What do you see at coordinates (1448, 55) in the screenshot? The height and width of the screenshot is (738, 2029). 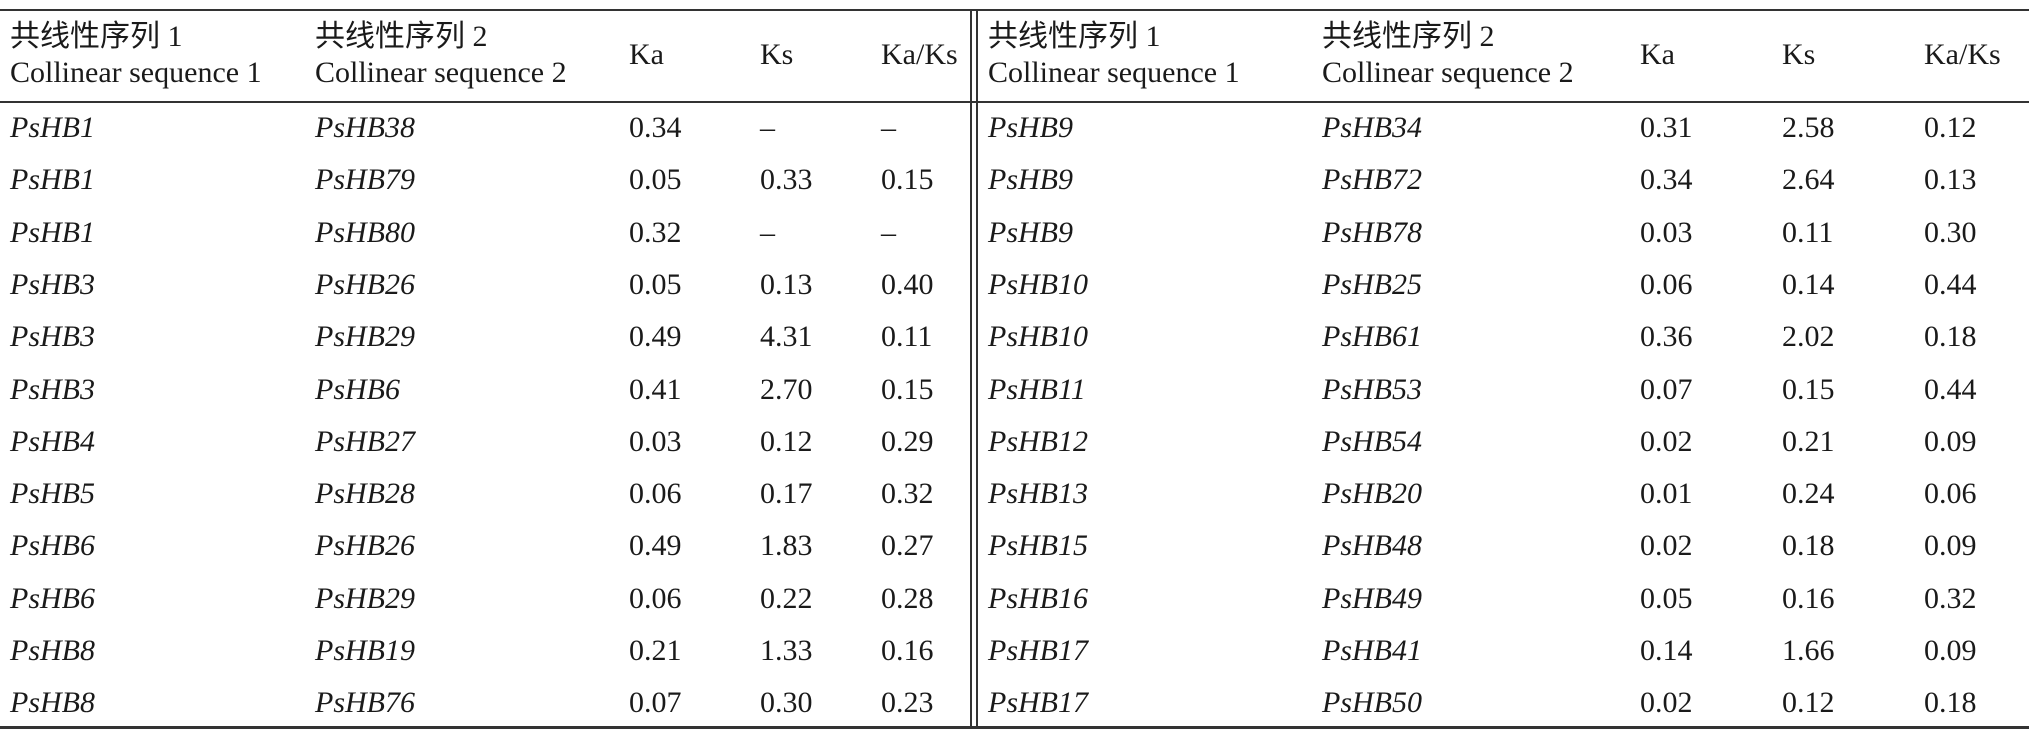 I see `header-right-seq2: 共线性序列 2 Collinear sequence 2` at bounding box center [1448, 55].